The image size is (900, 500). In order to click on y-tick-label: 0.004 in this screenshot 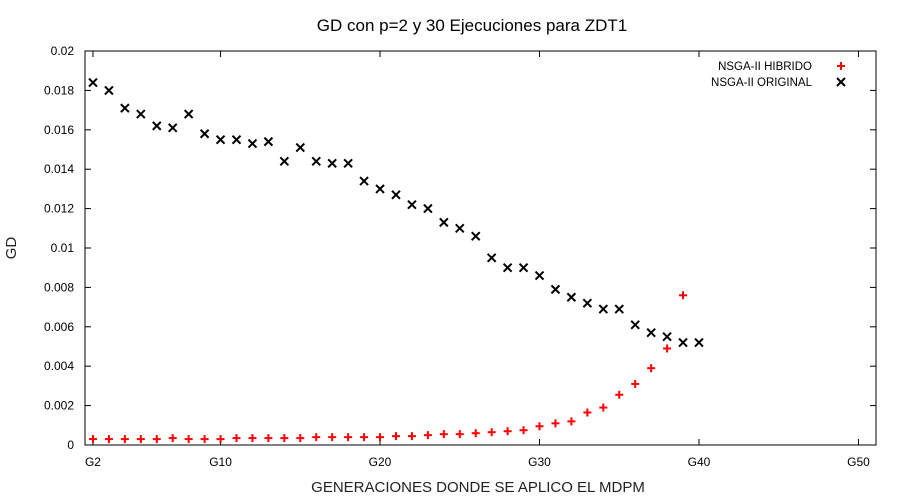, I will do `click(59, 366)`.